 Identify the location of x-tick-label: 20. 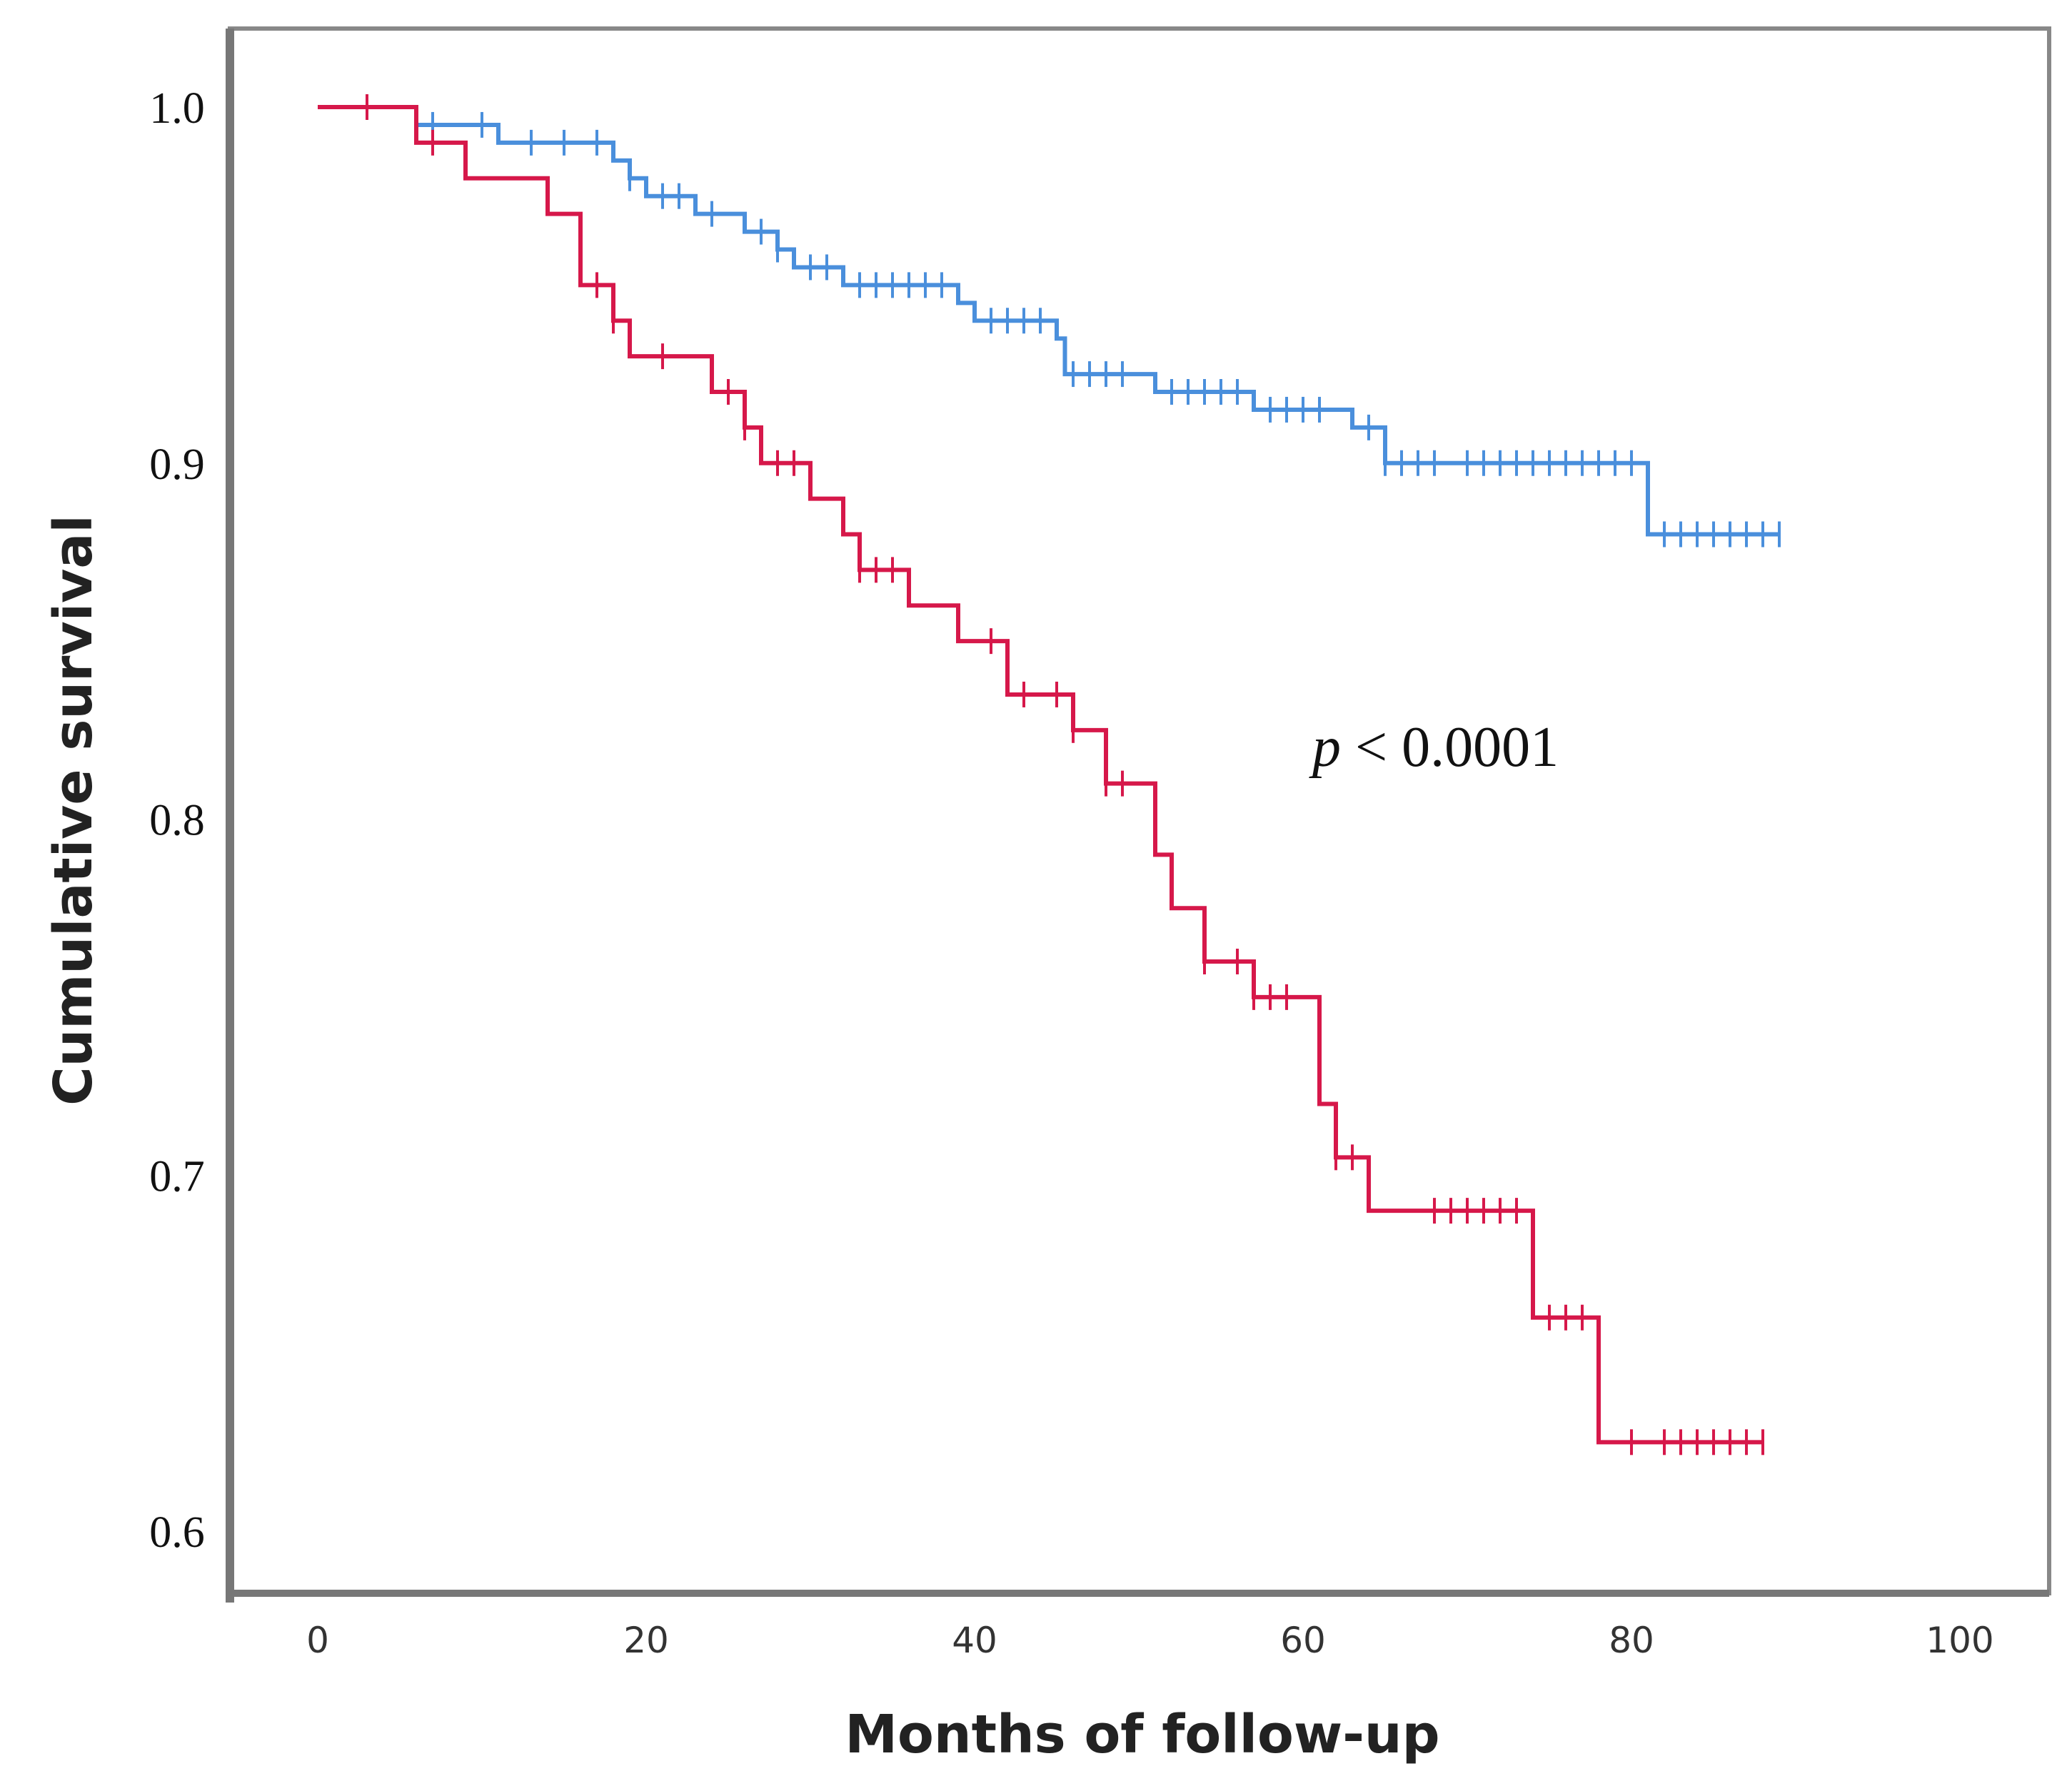
(646, 1640).